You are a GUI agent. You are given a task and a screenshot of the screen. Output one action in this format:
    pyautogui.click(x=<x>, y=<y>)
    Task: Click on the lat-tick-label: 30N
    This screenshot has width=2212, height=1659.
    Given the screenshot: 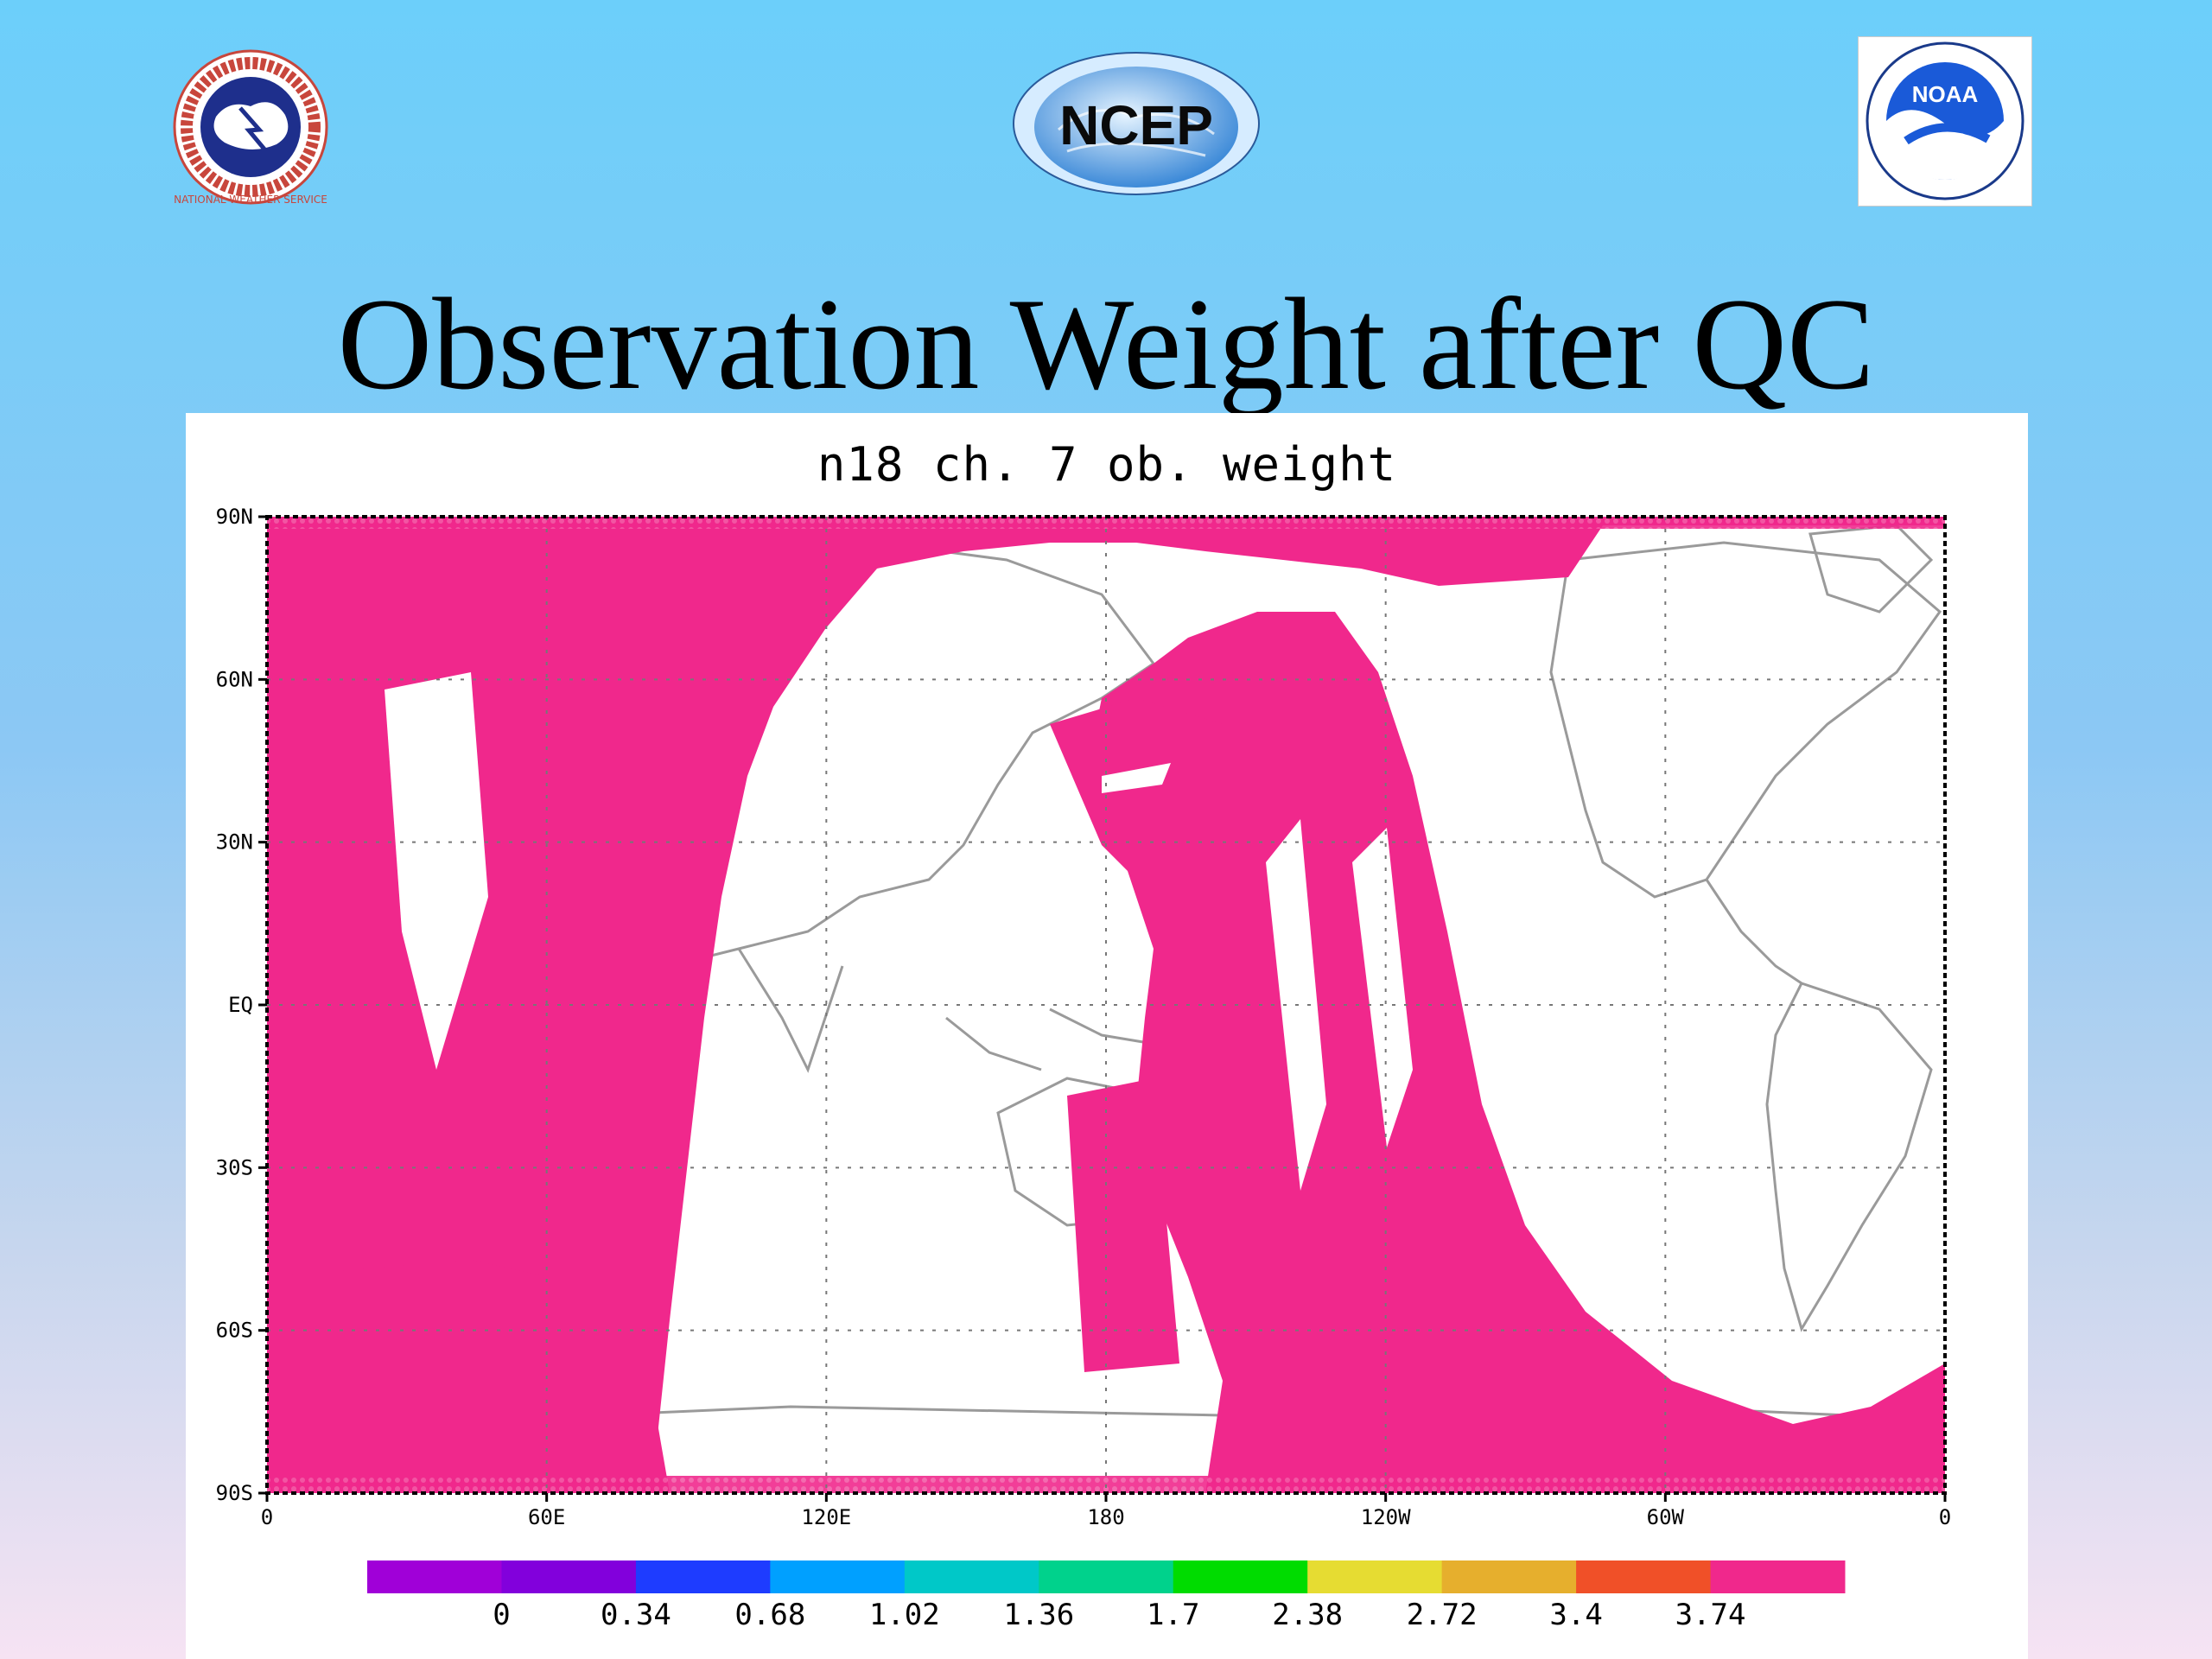 What is the action you would take?
    pyautogui.click(x=234, y=842)
    